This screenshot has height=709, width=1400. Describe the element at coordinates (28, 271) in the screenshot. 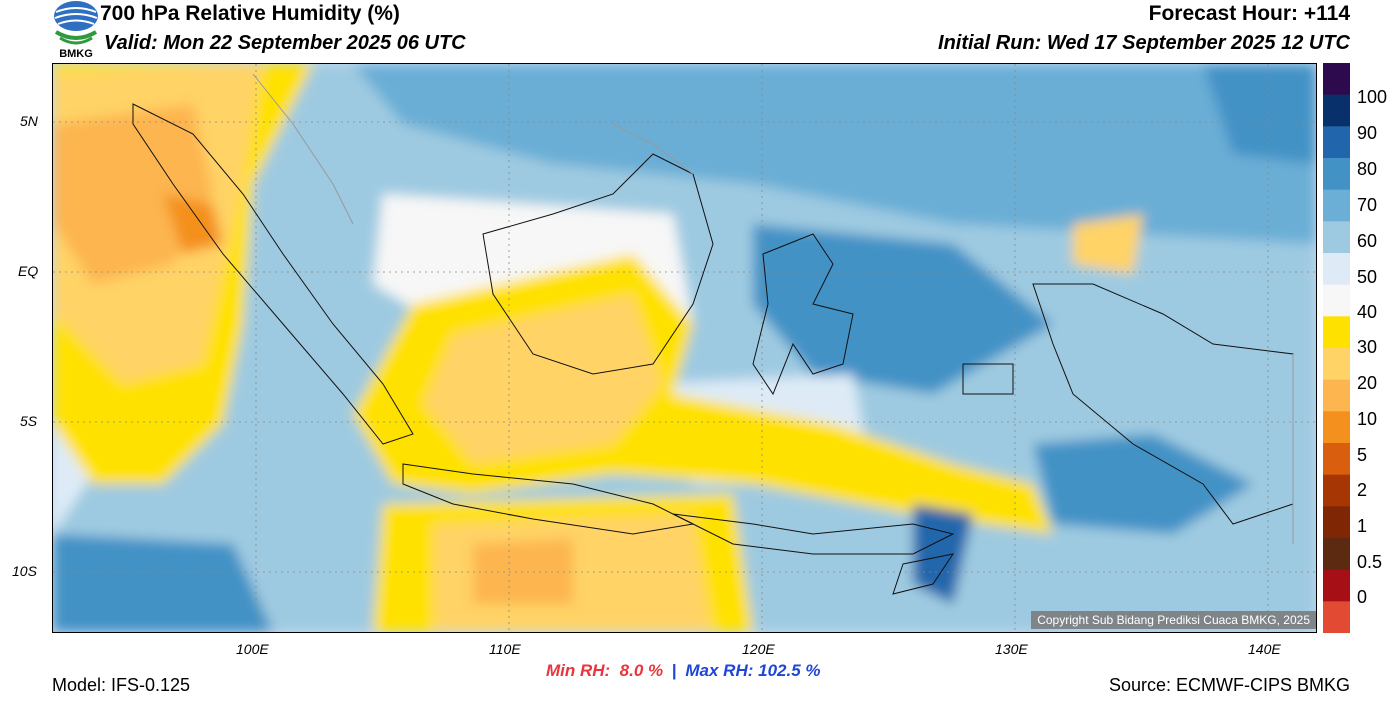

I see `lat-label-eq: EQ` at that location.